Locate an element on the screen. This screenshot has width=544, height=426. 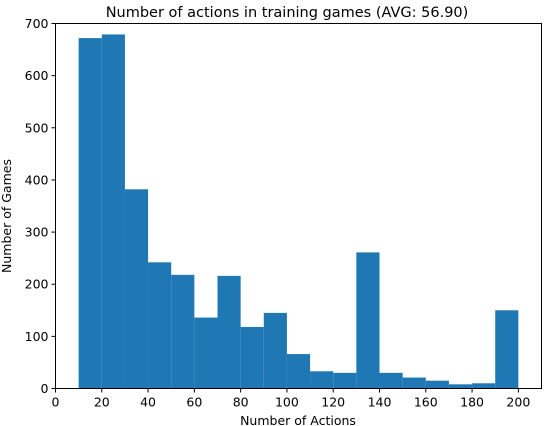
y-tick-label: 0 is located at coordinates (45, 388).